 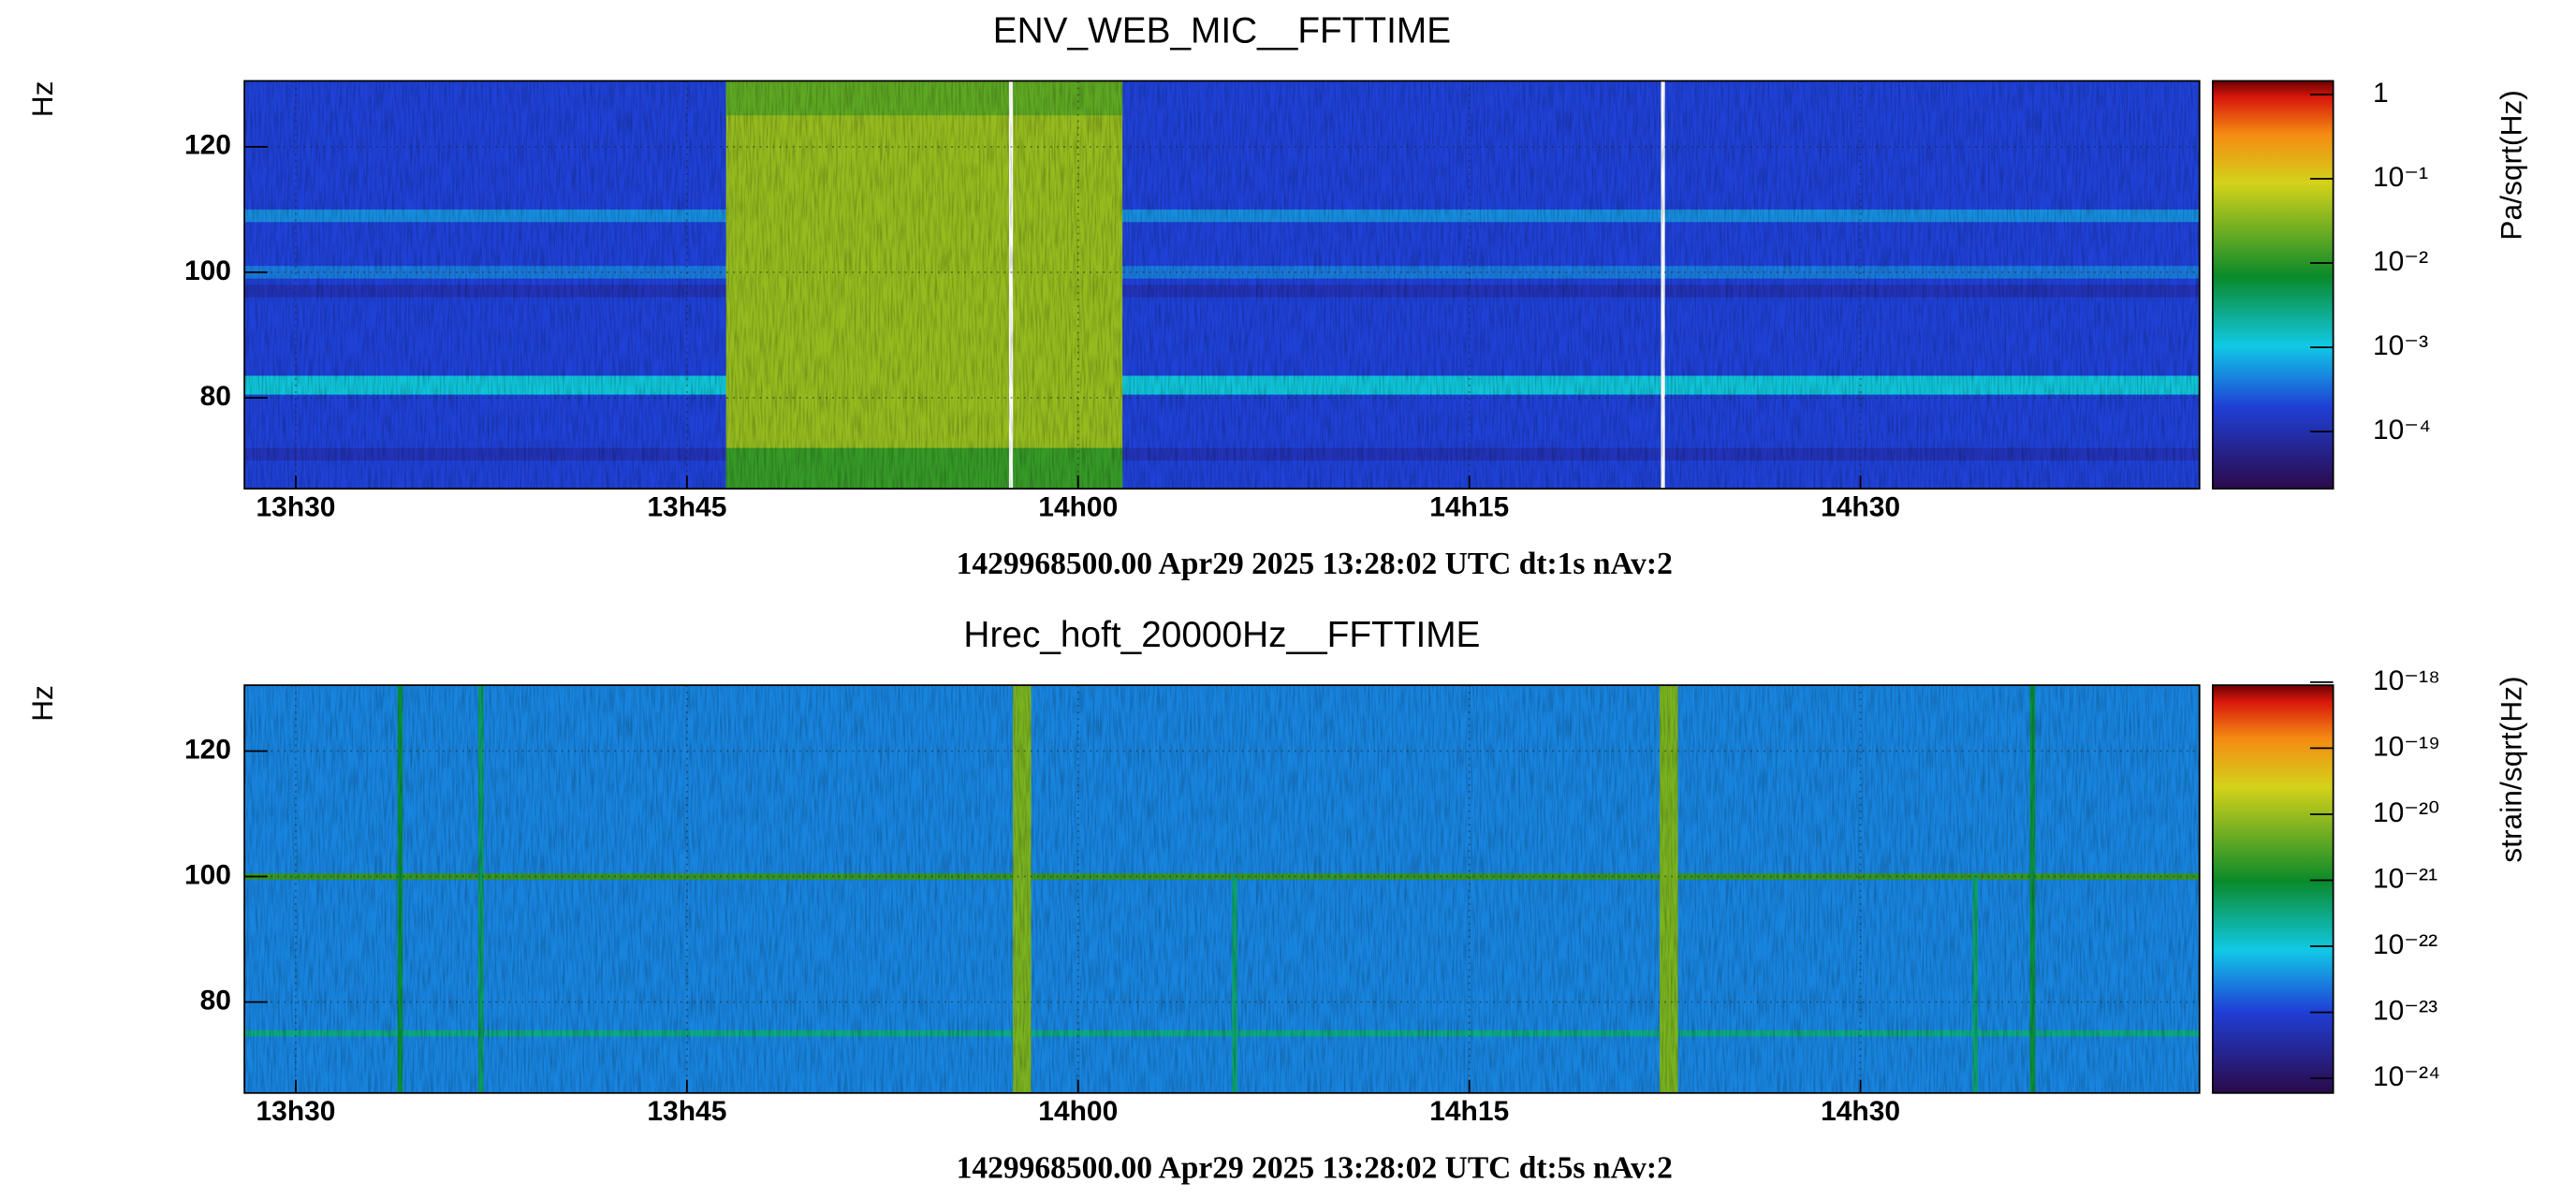 What do you see at coordinates (1222, 31) in the screenshot?
I see `chart-title: ENV_WEB_MIC__FFTTIME` at bounding box center [1222, 31].